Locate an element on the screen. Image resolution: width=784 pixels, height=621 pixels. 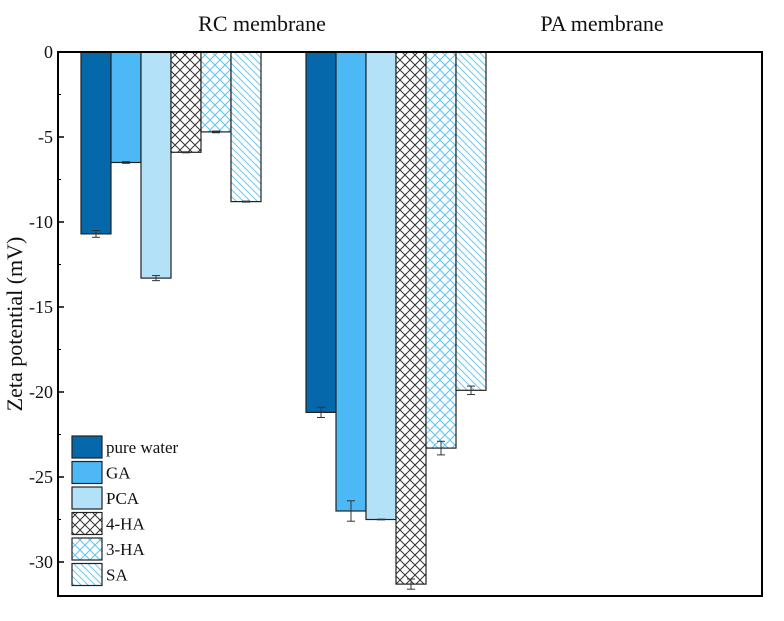
bar-ga-rc is located at coordinates (126, 107).